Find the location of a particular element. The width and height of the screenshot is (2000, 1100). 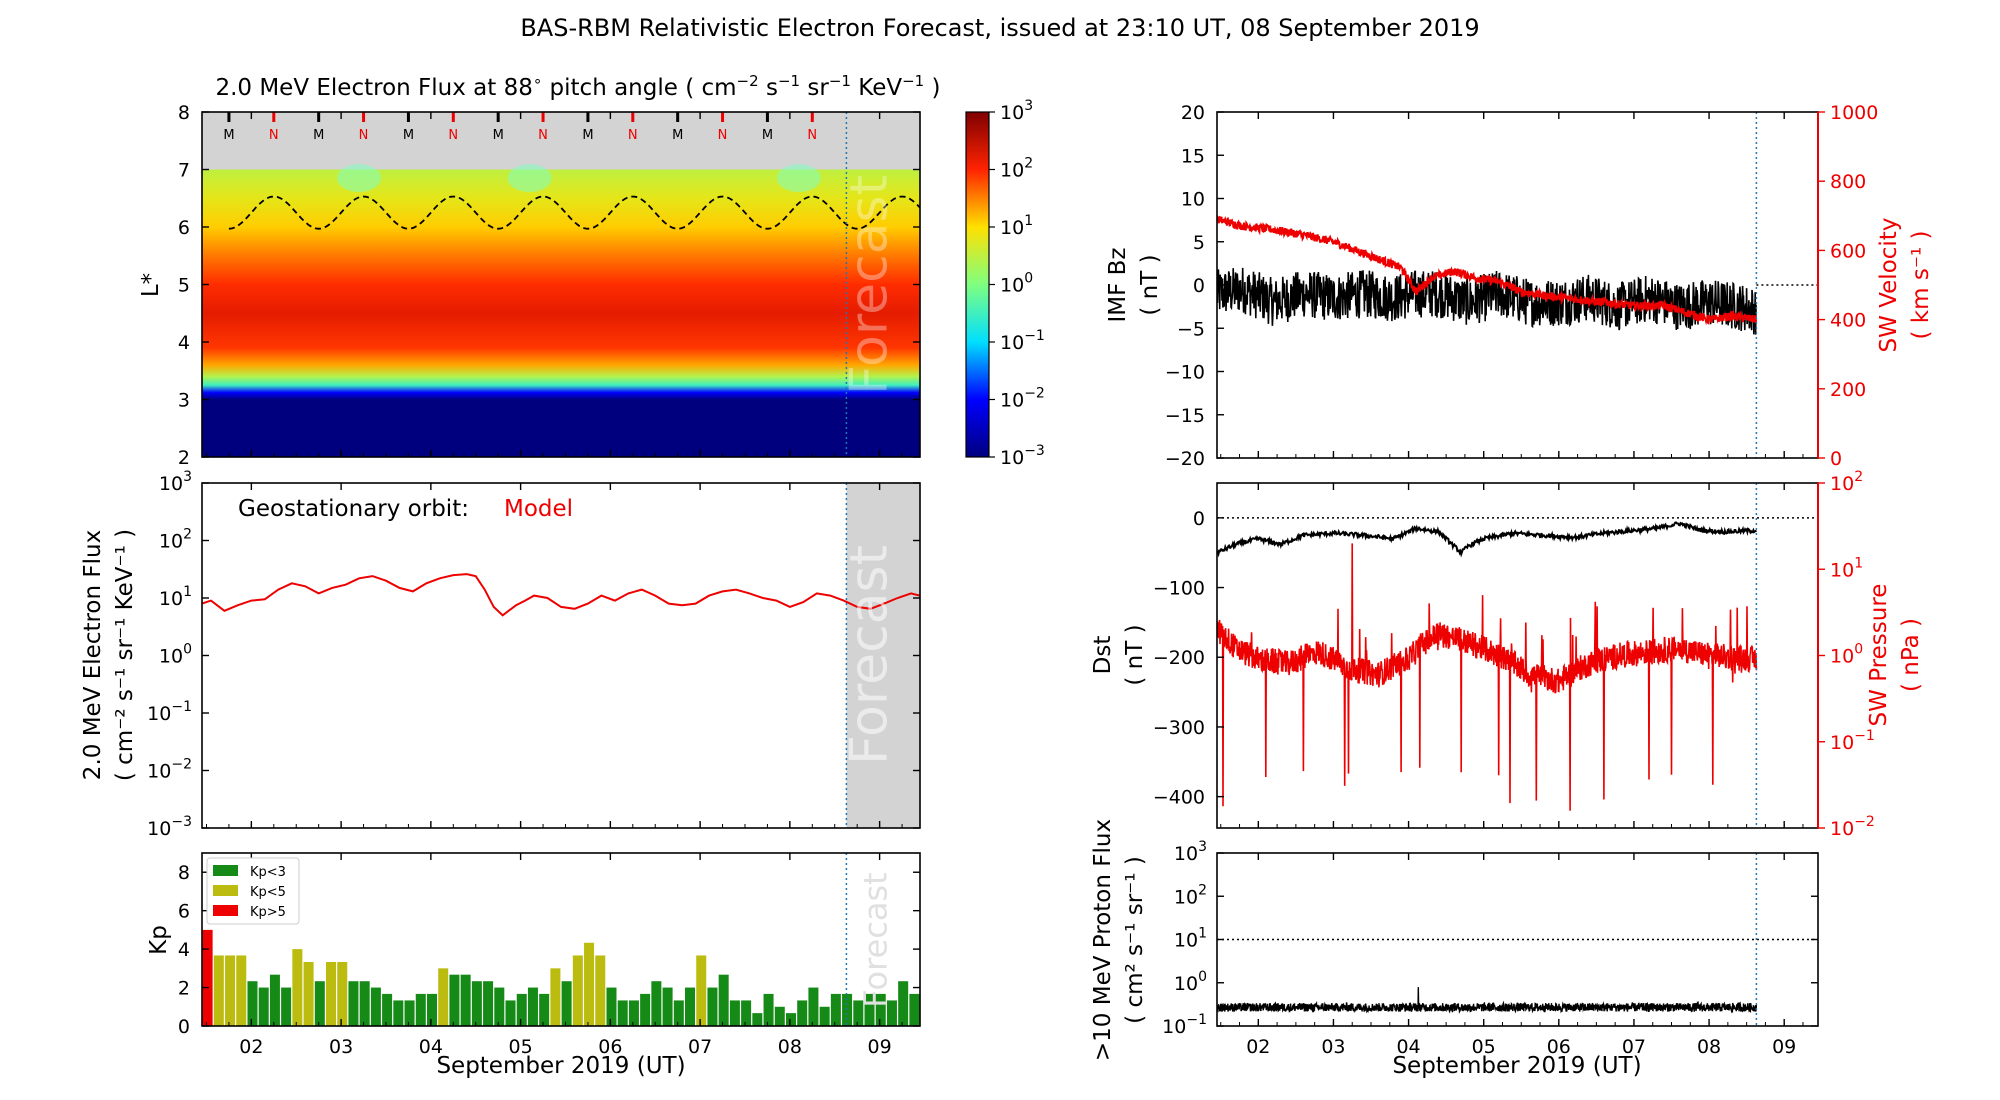

geo-flux-ylabel-line2: ( cm⁻² s⁻¹ sr⁻¹ KeV⁻¹ ) is located at coordinates (125, 655).